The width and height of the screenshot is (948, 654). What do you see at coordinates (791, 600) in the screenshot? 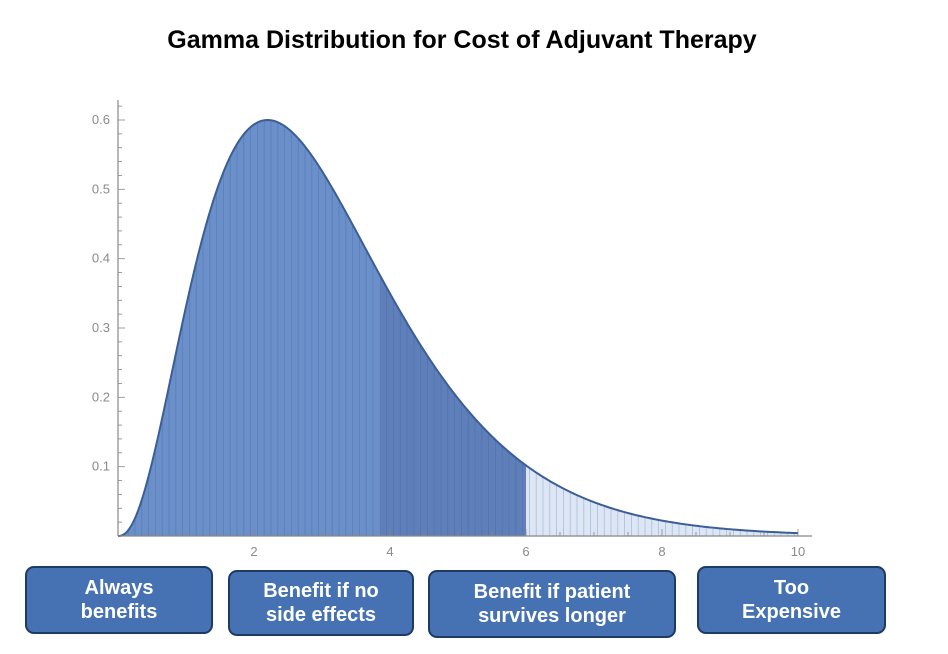
I see `region-box-too-expensive: Too Expensive` at bounding box center [791, 600].